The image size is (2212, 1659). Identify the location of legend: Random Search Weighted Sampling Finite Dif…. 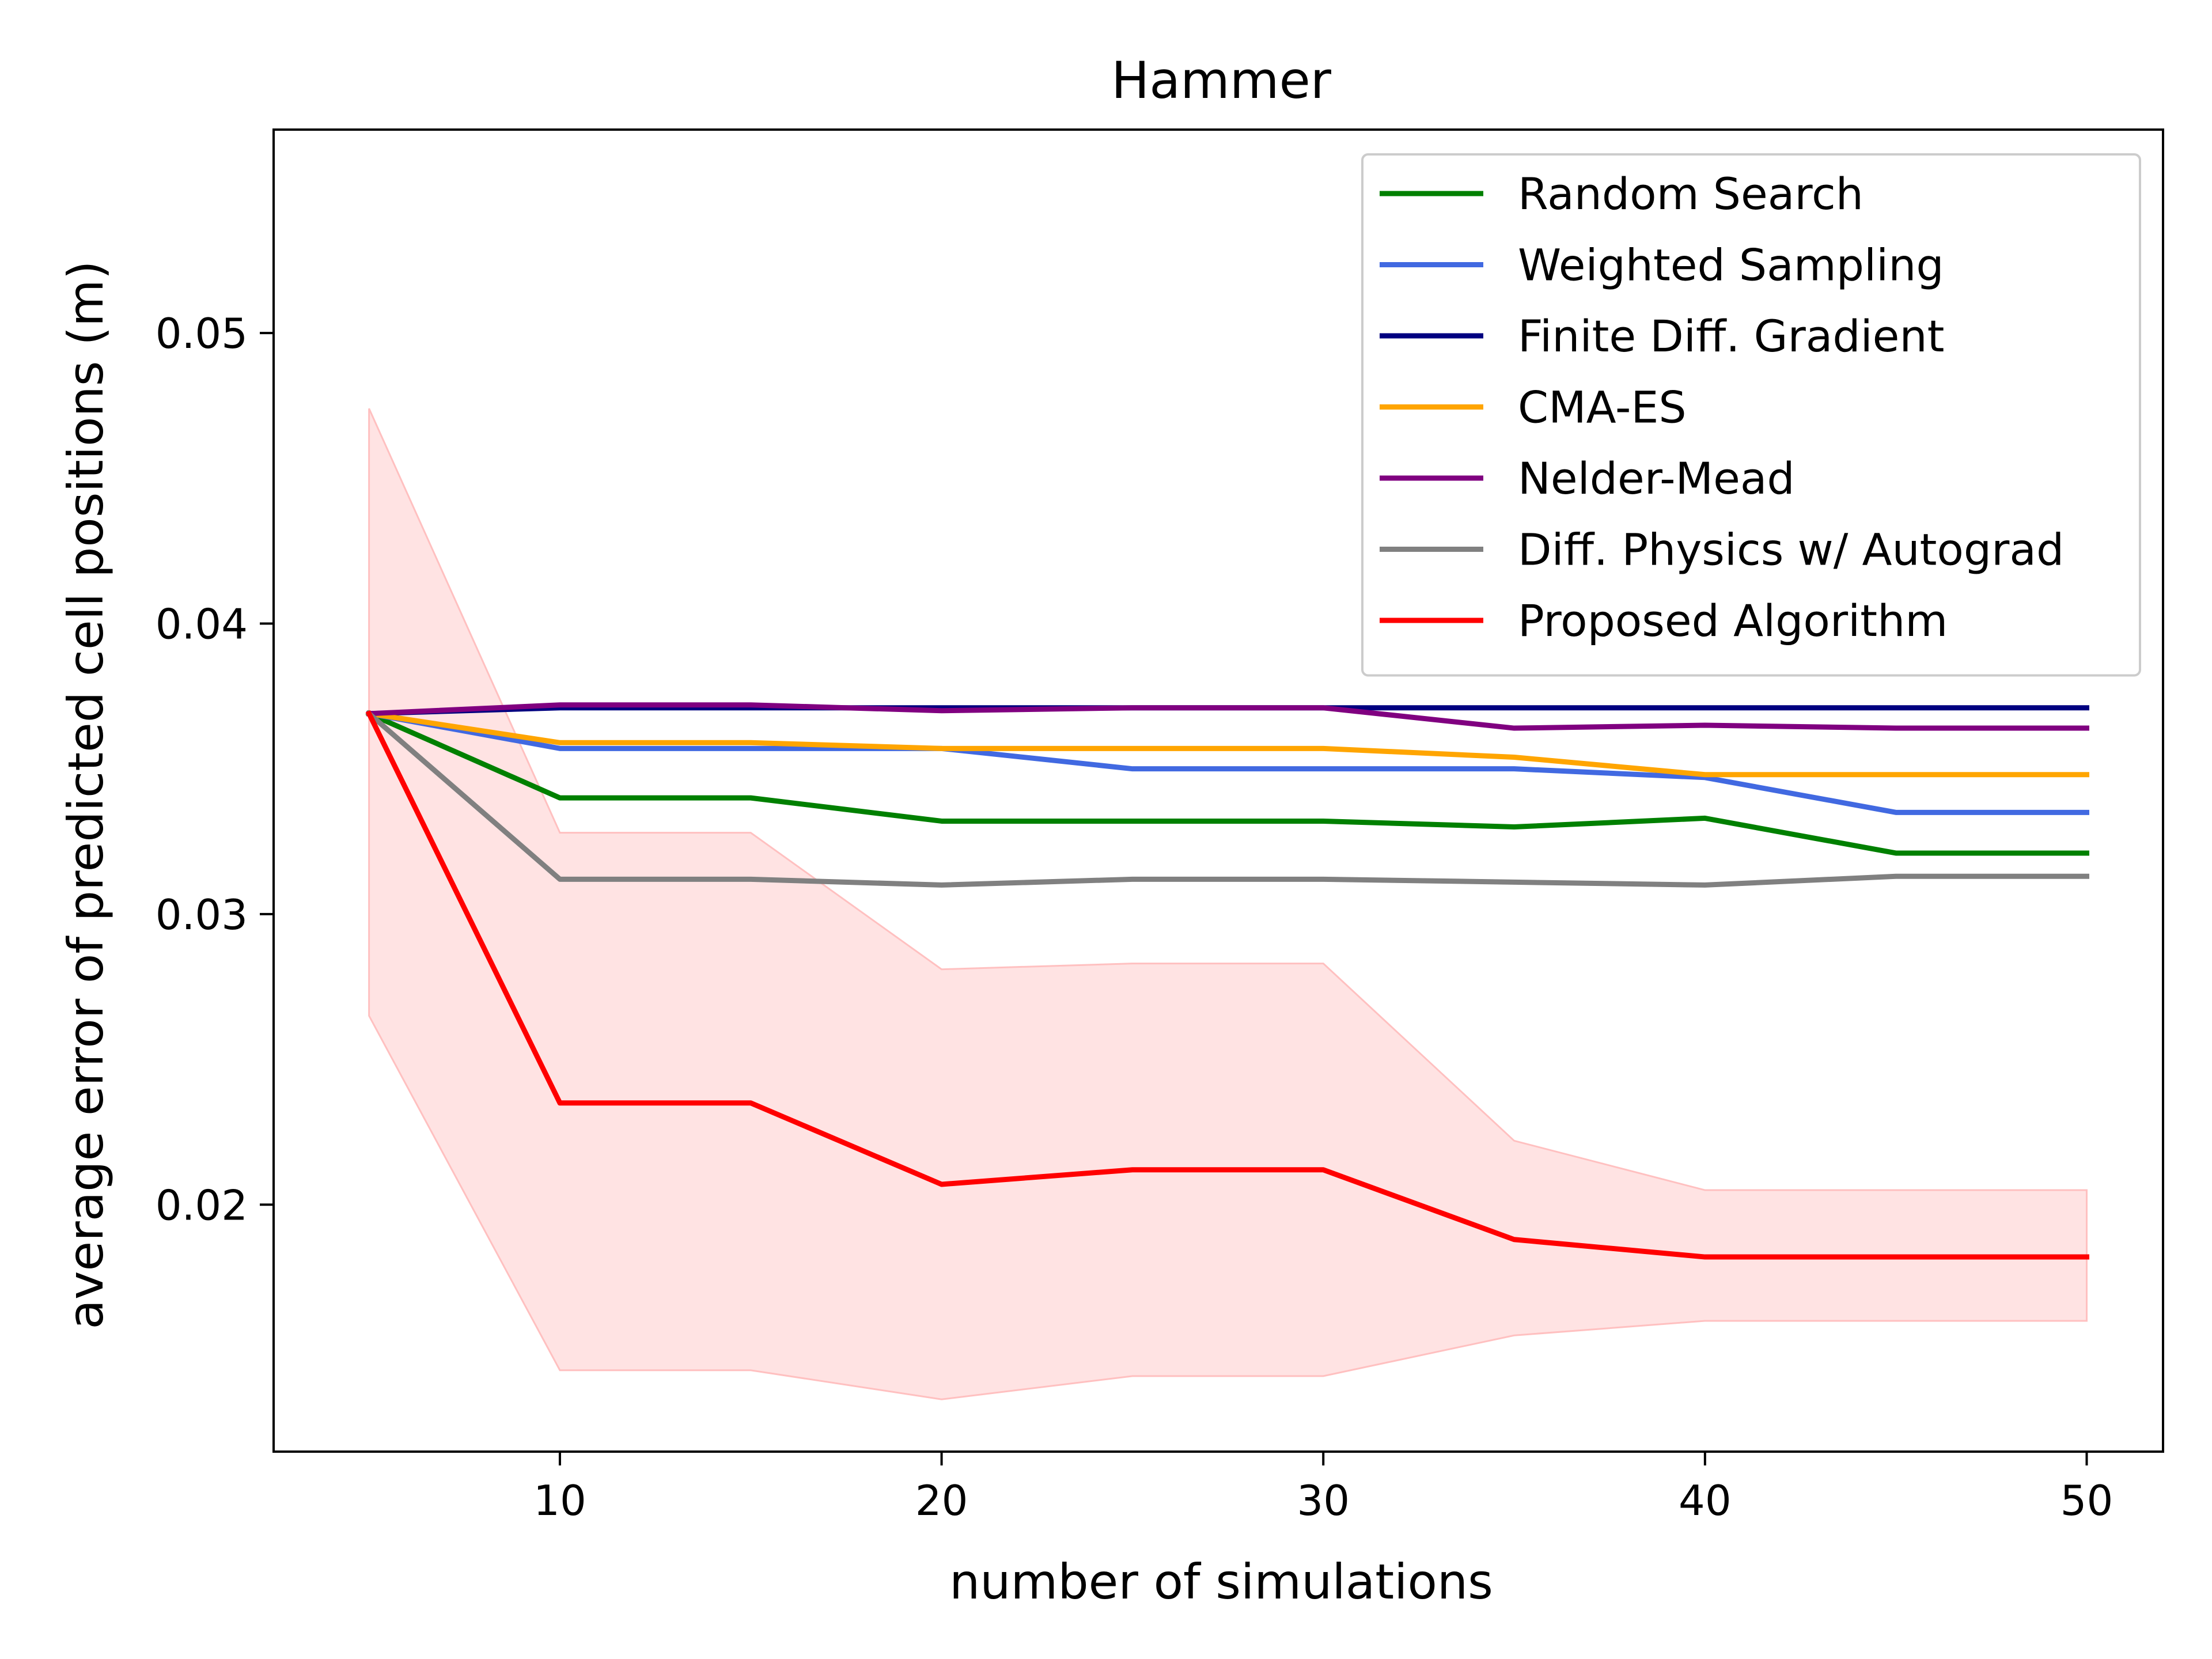
(1751, 415).